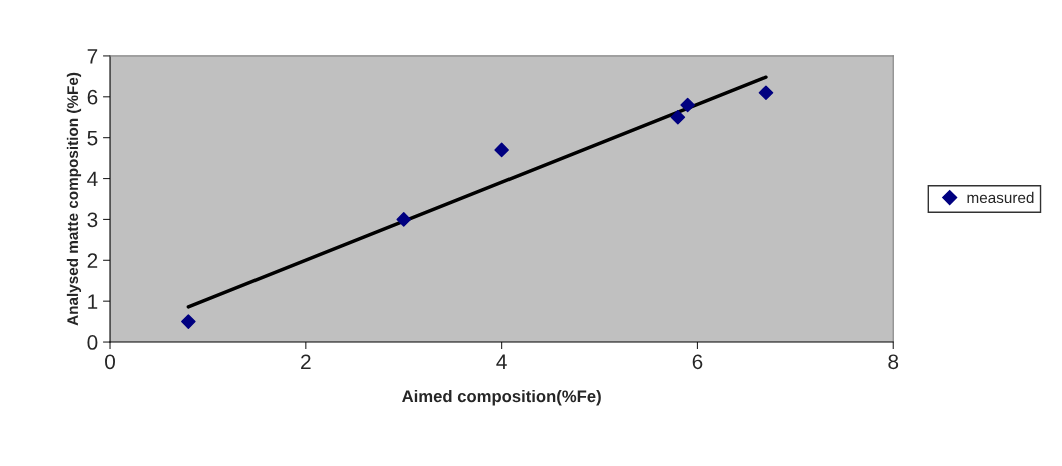 The height and width of the screenshot is (466, 1062). Describe the element at coordinates (306, 361) in the screenshot. I see `x-tick-label: 2` at that location.